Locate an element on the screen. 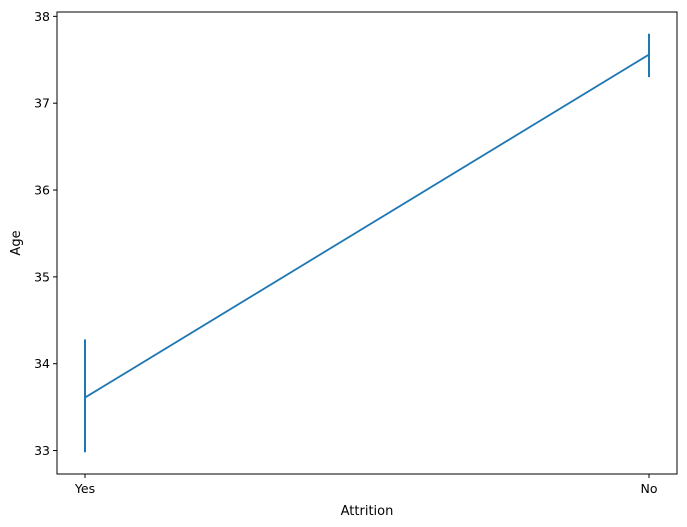 The image size is (687, 527). y-tick-label: 35 is located at coordinates (42, 276).